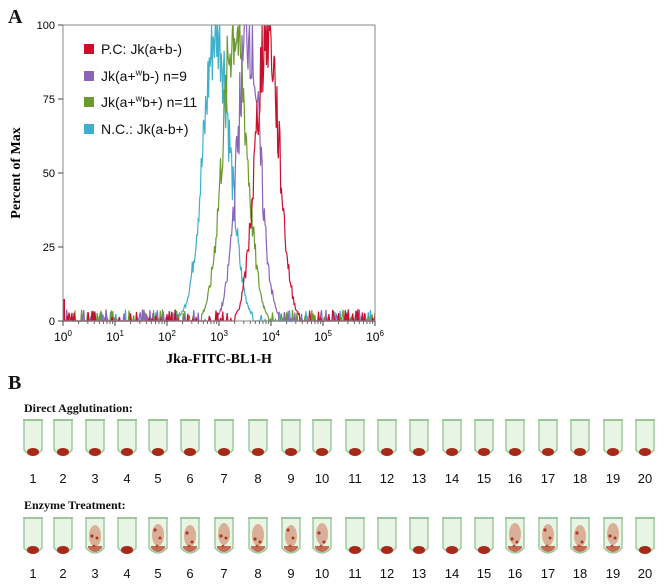 The width and height of the screenshot is (669, 584). Describe the element at coordinates (167, 336) in the screenshot. I see `x-tick-label: 10²` at that location.